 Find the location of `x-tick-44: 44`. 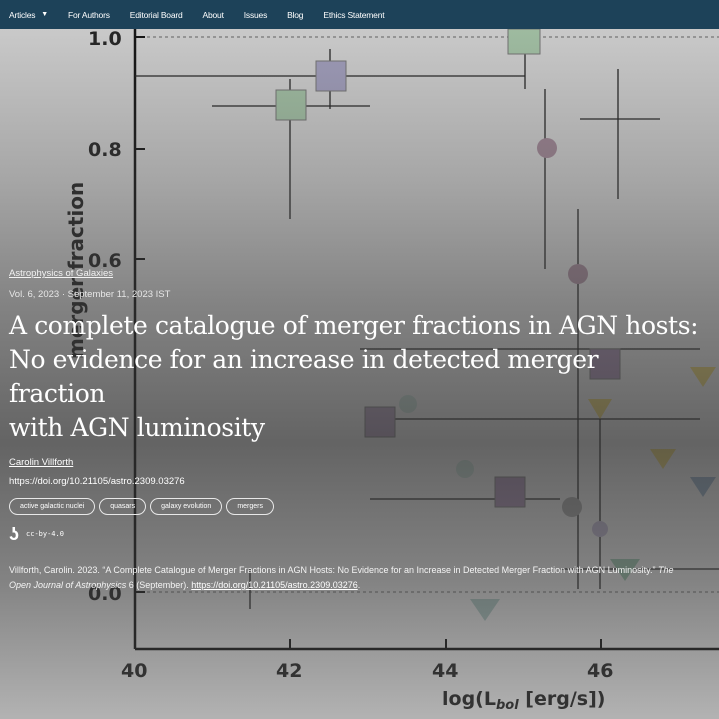

x-tick-44: 44 is located at coordinates (445, 671).